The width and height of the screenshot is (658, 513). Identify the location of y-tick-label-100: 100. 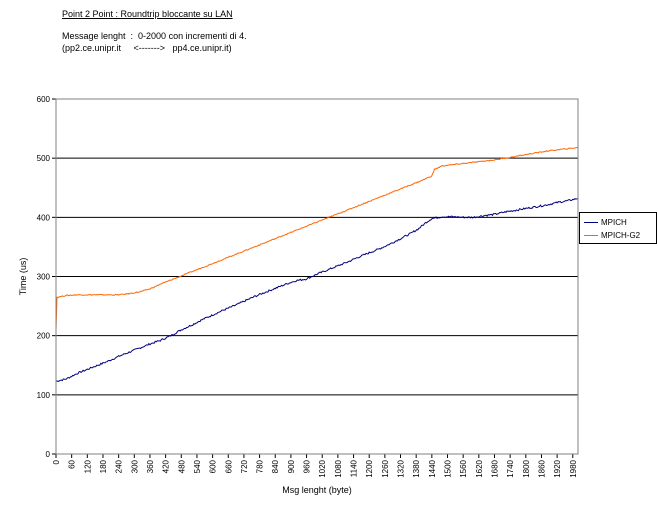
(44, 395).